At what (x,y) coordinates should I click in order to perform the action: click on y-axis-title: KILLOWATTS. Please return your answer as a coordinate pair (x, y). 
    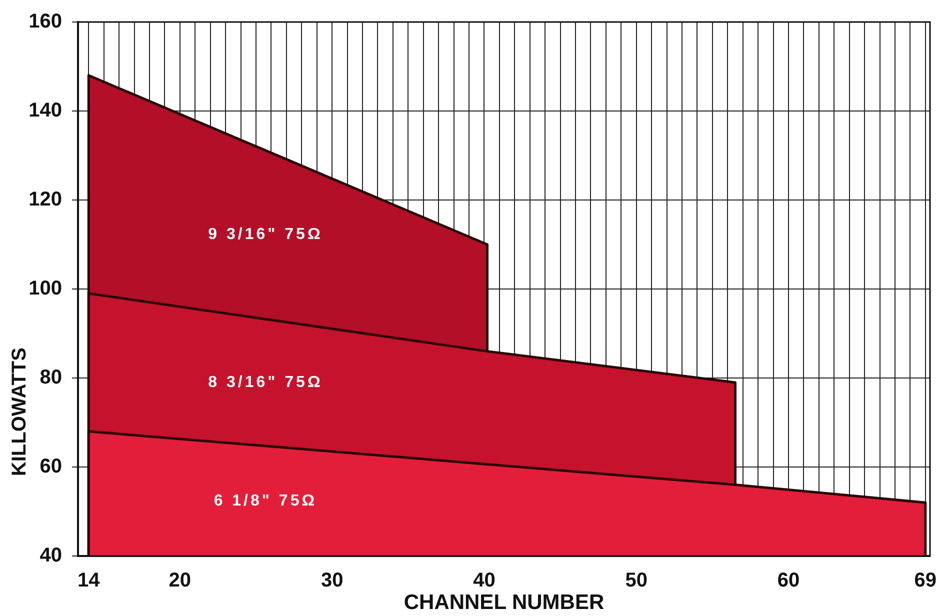
    Looking at the image, I should click on (19, 412).